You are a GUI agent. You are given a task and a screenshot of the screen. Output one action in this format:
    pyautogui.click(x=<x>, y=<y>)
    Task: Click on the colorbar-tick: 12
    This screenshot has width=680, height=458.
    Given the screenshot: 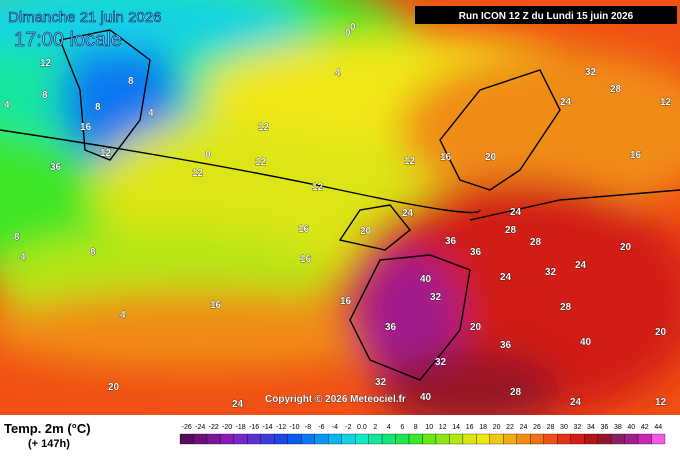 What is the action you would take?
    pyautogui.click(x=443, y=427)
    